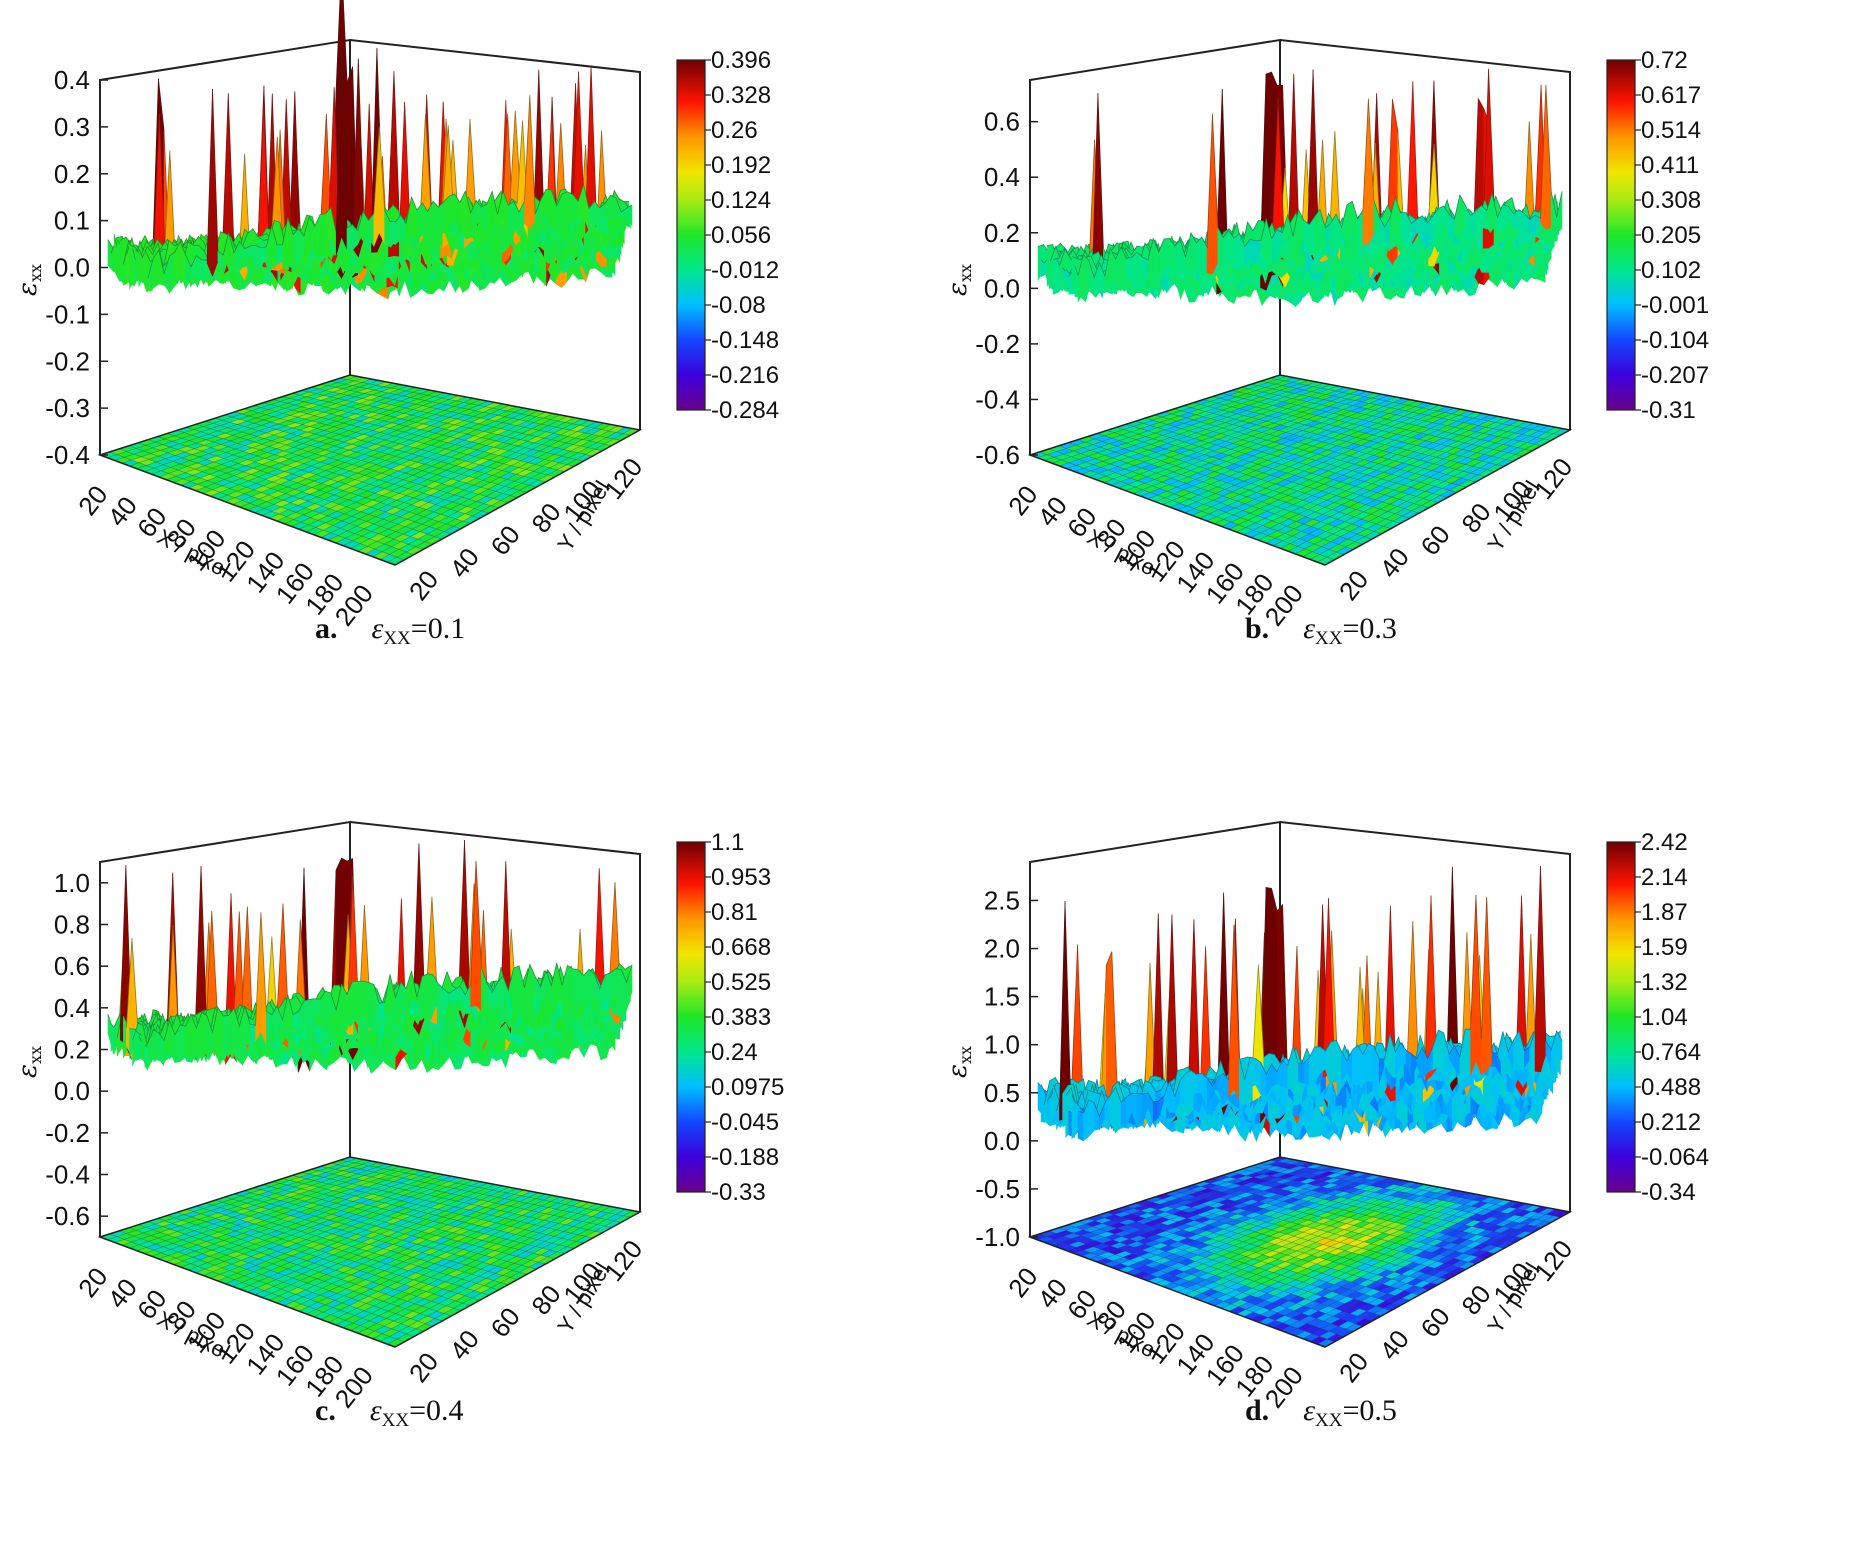 The width and height of the screenshot is (1860, 1565). What do you see at coordinates (72, 925) in the screenshot?
I see `z-tick-label: 0.8` at bounding box center [72, 925].